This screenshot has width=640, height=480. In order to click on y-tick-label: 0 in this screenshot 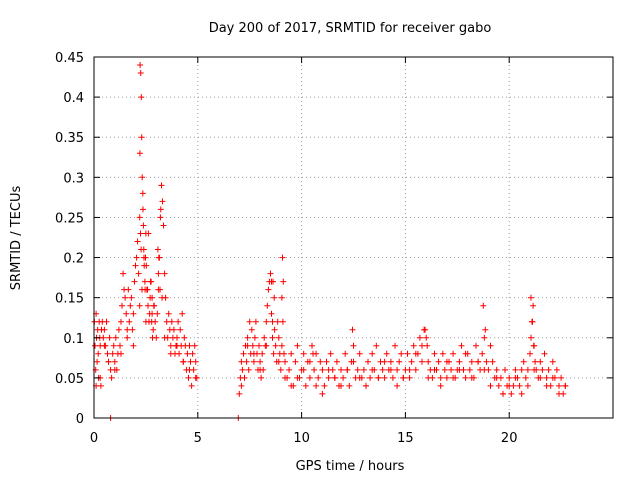, I will do `click(80, 419)`.